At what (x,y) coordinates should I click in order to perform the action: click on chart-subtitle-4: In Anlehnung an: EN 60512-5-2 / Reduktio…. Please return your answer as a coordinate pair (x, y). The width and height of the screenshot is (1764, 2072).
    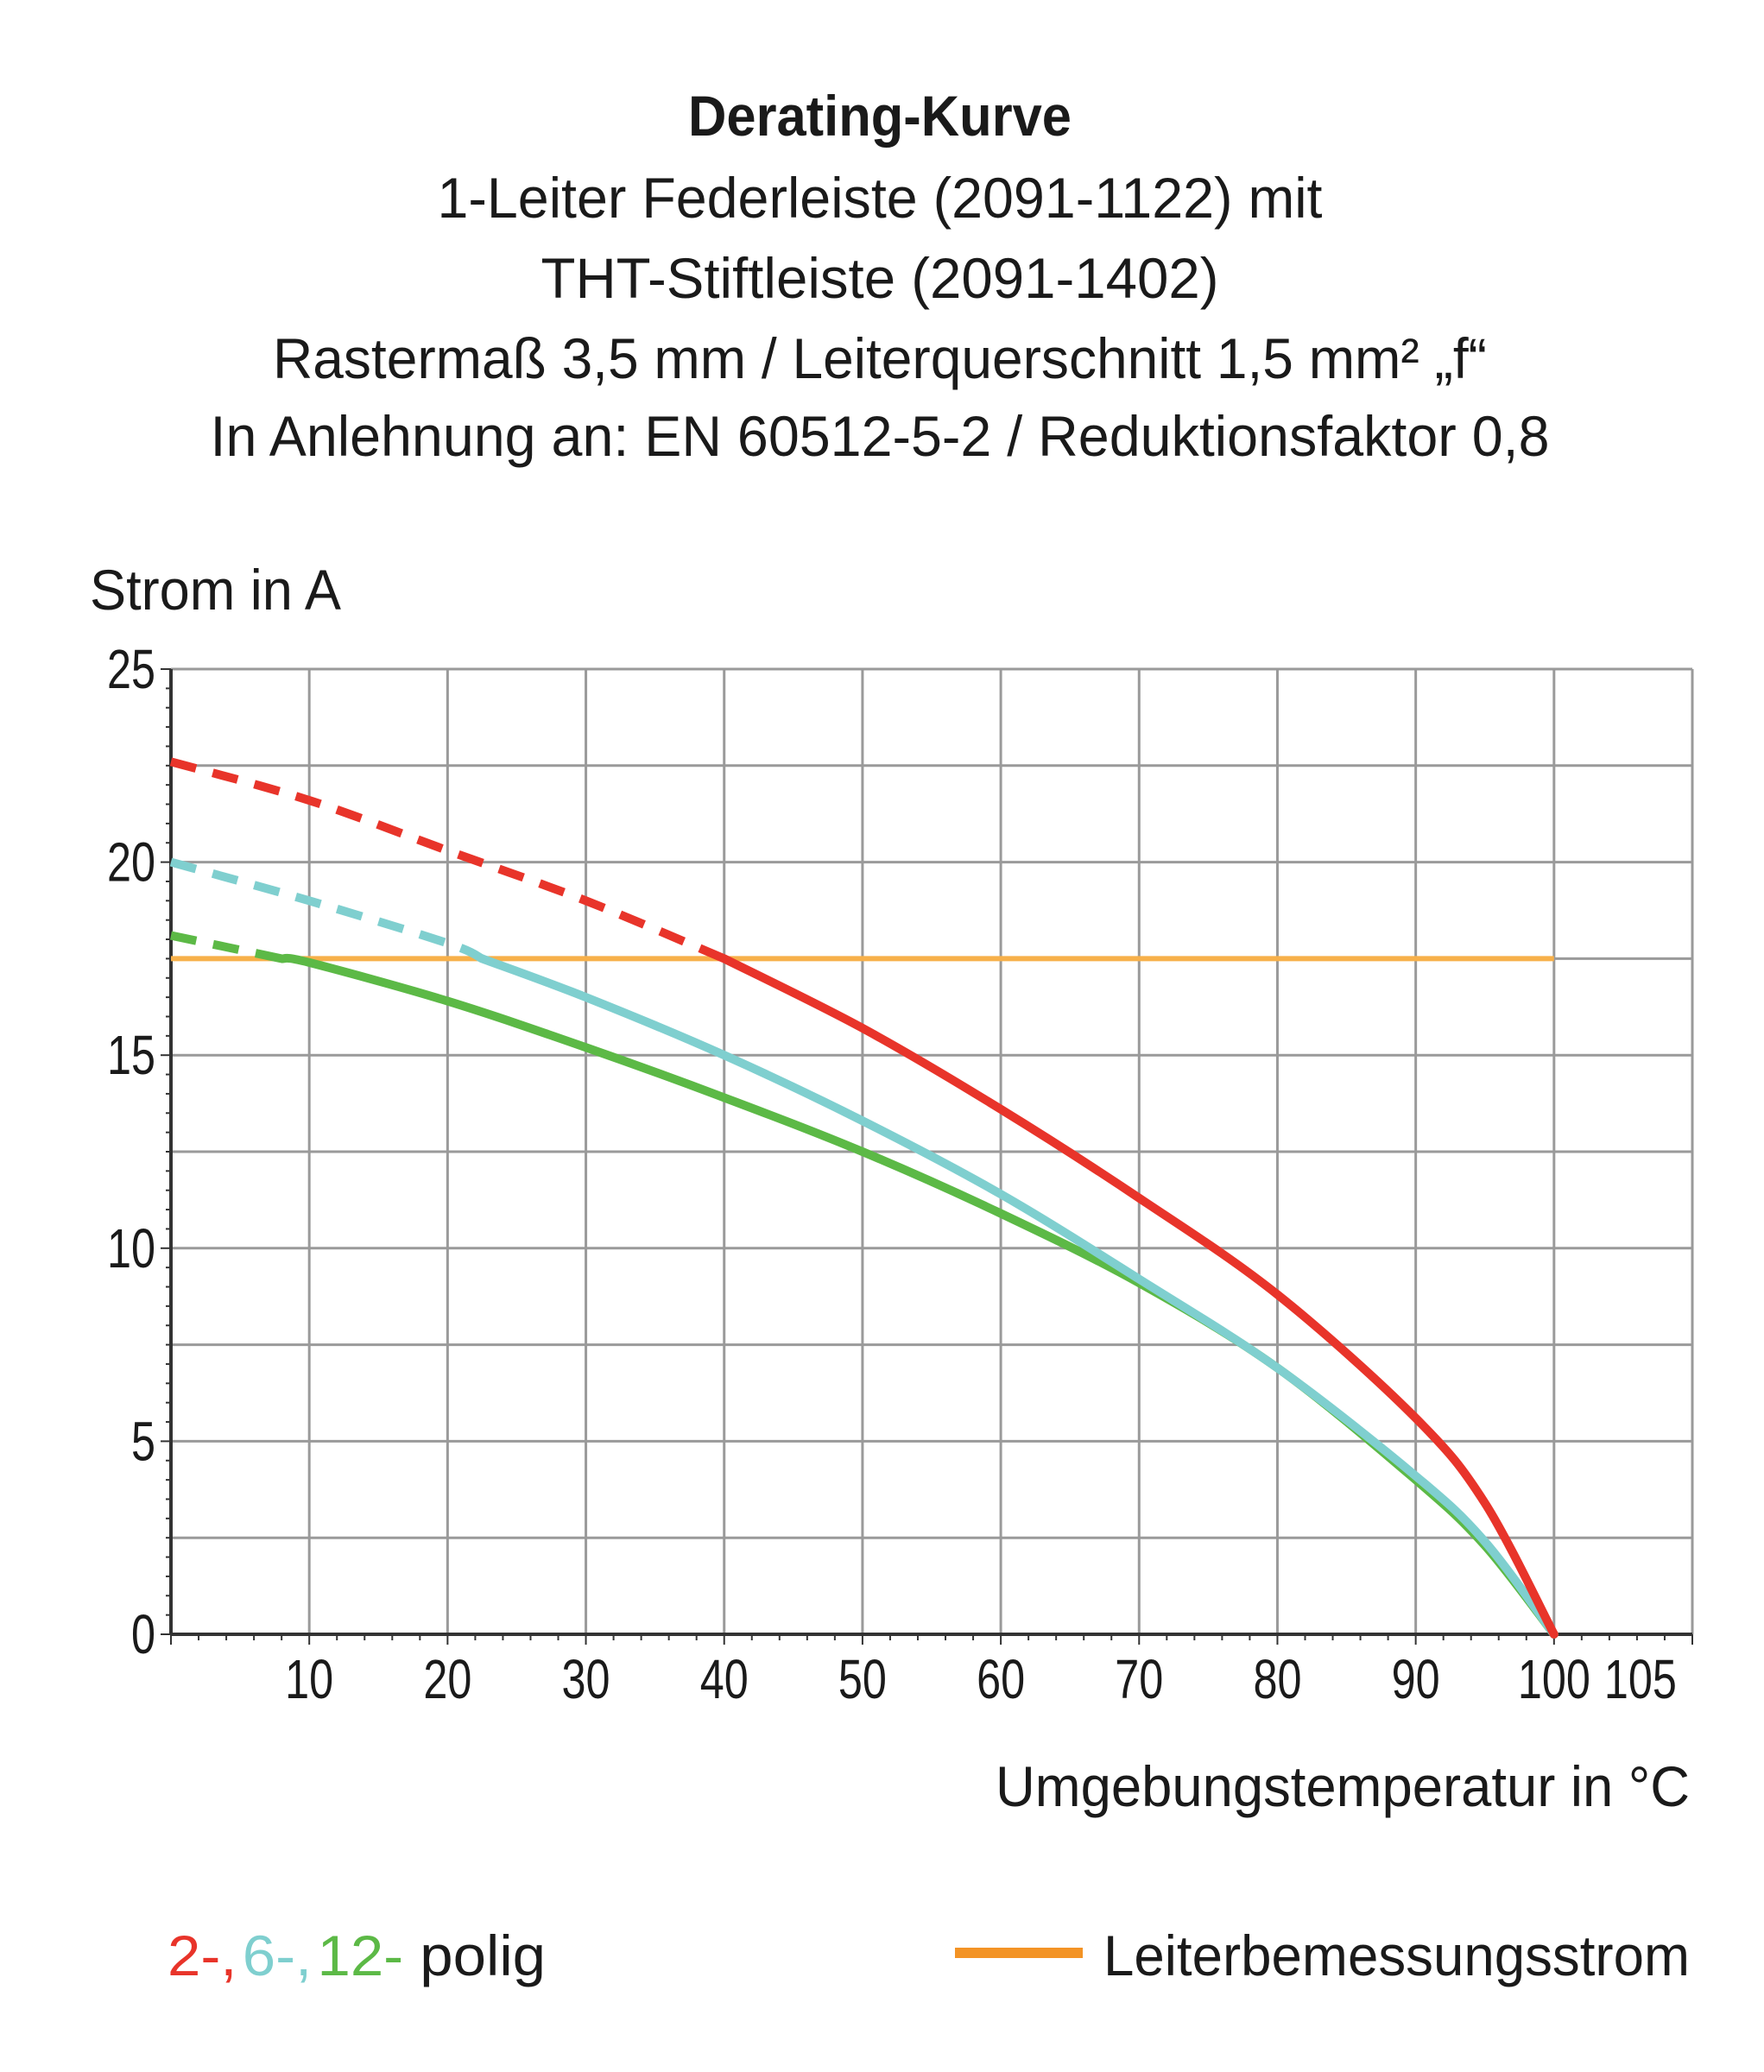
    Looking at the image, I should click on (881, 436).